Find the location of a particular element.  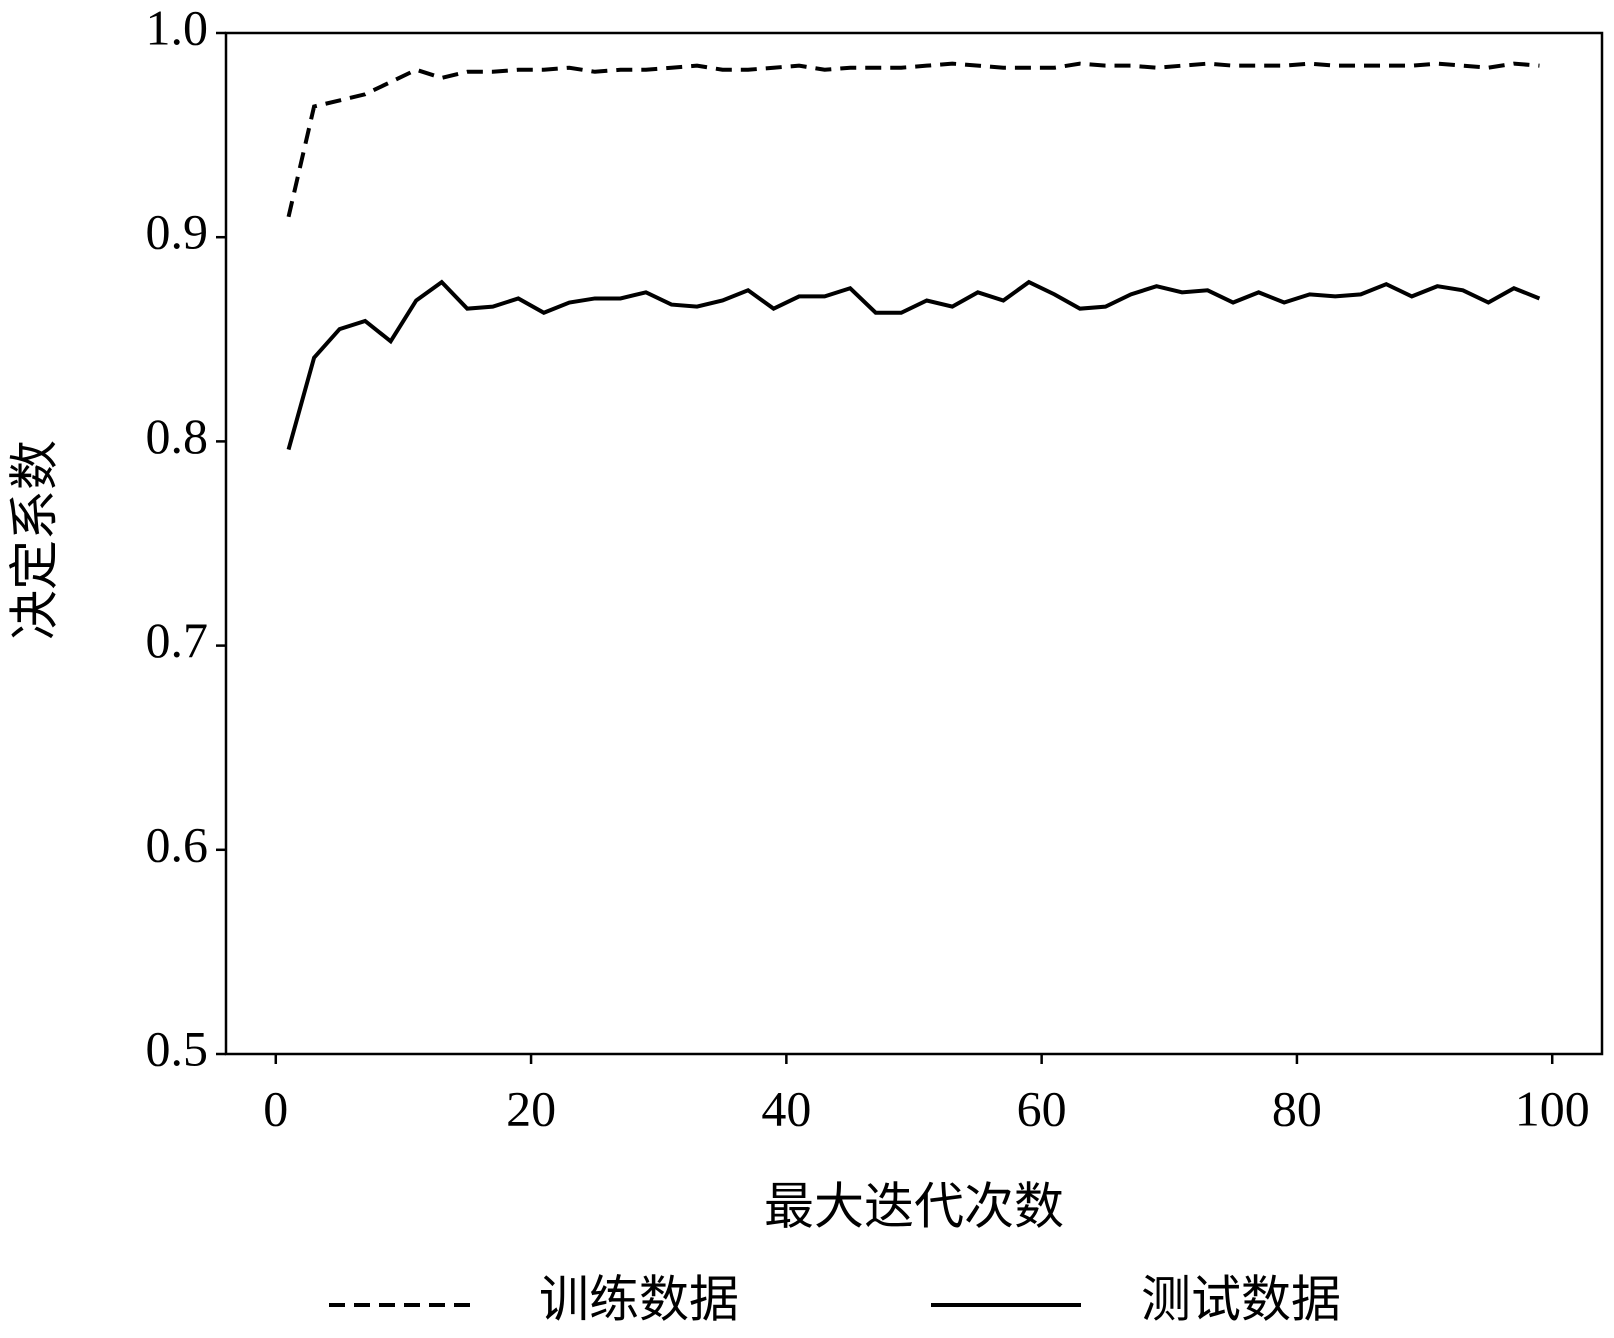

y-tick-label: 1.0 is located at coordinates (177, 27).